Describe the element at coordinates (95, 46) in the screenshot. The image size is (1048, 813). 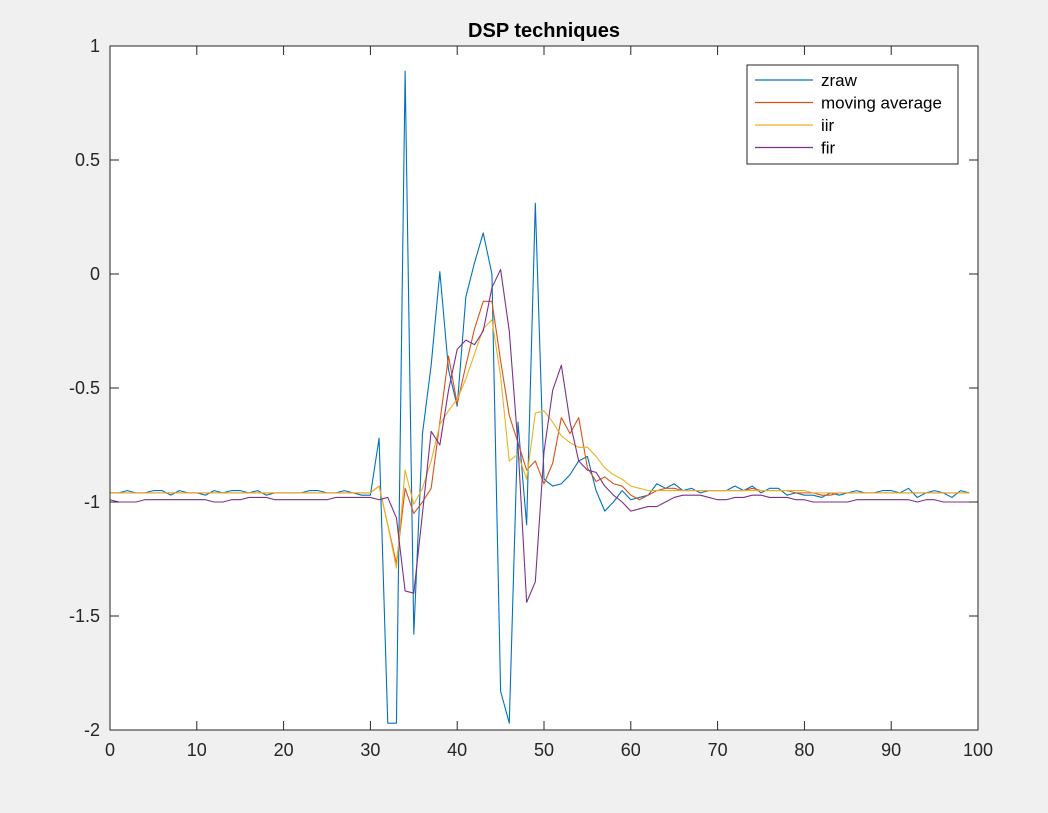
I see `y-tick-label: 1` at that location.